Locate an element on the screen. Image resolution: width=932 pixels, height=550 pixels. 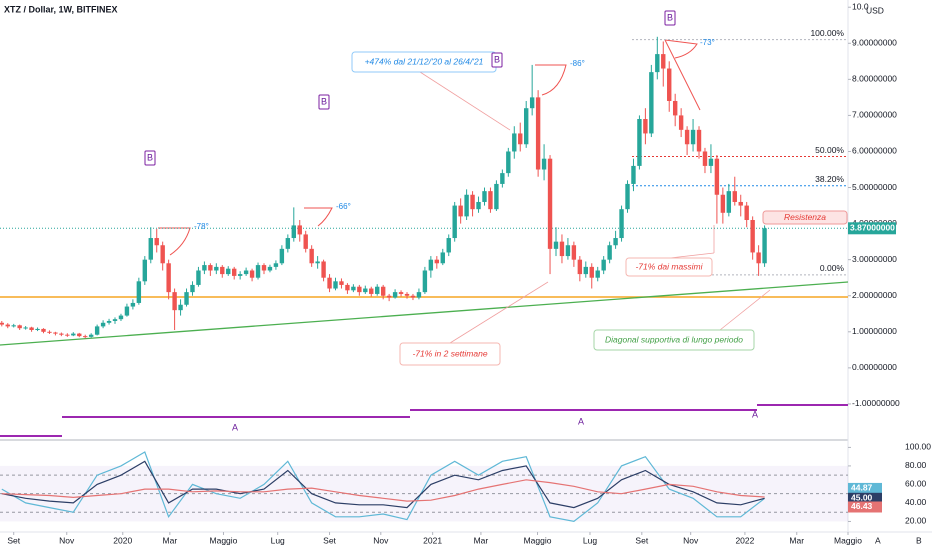
x-tick-label: 2020 is located at coordinates (122, 540).